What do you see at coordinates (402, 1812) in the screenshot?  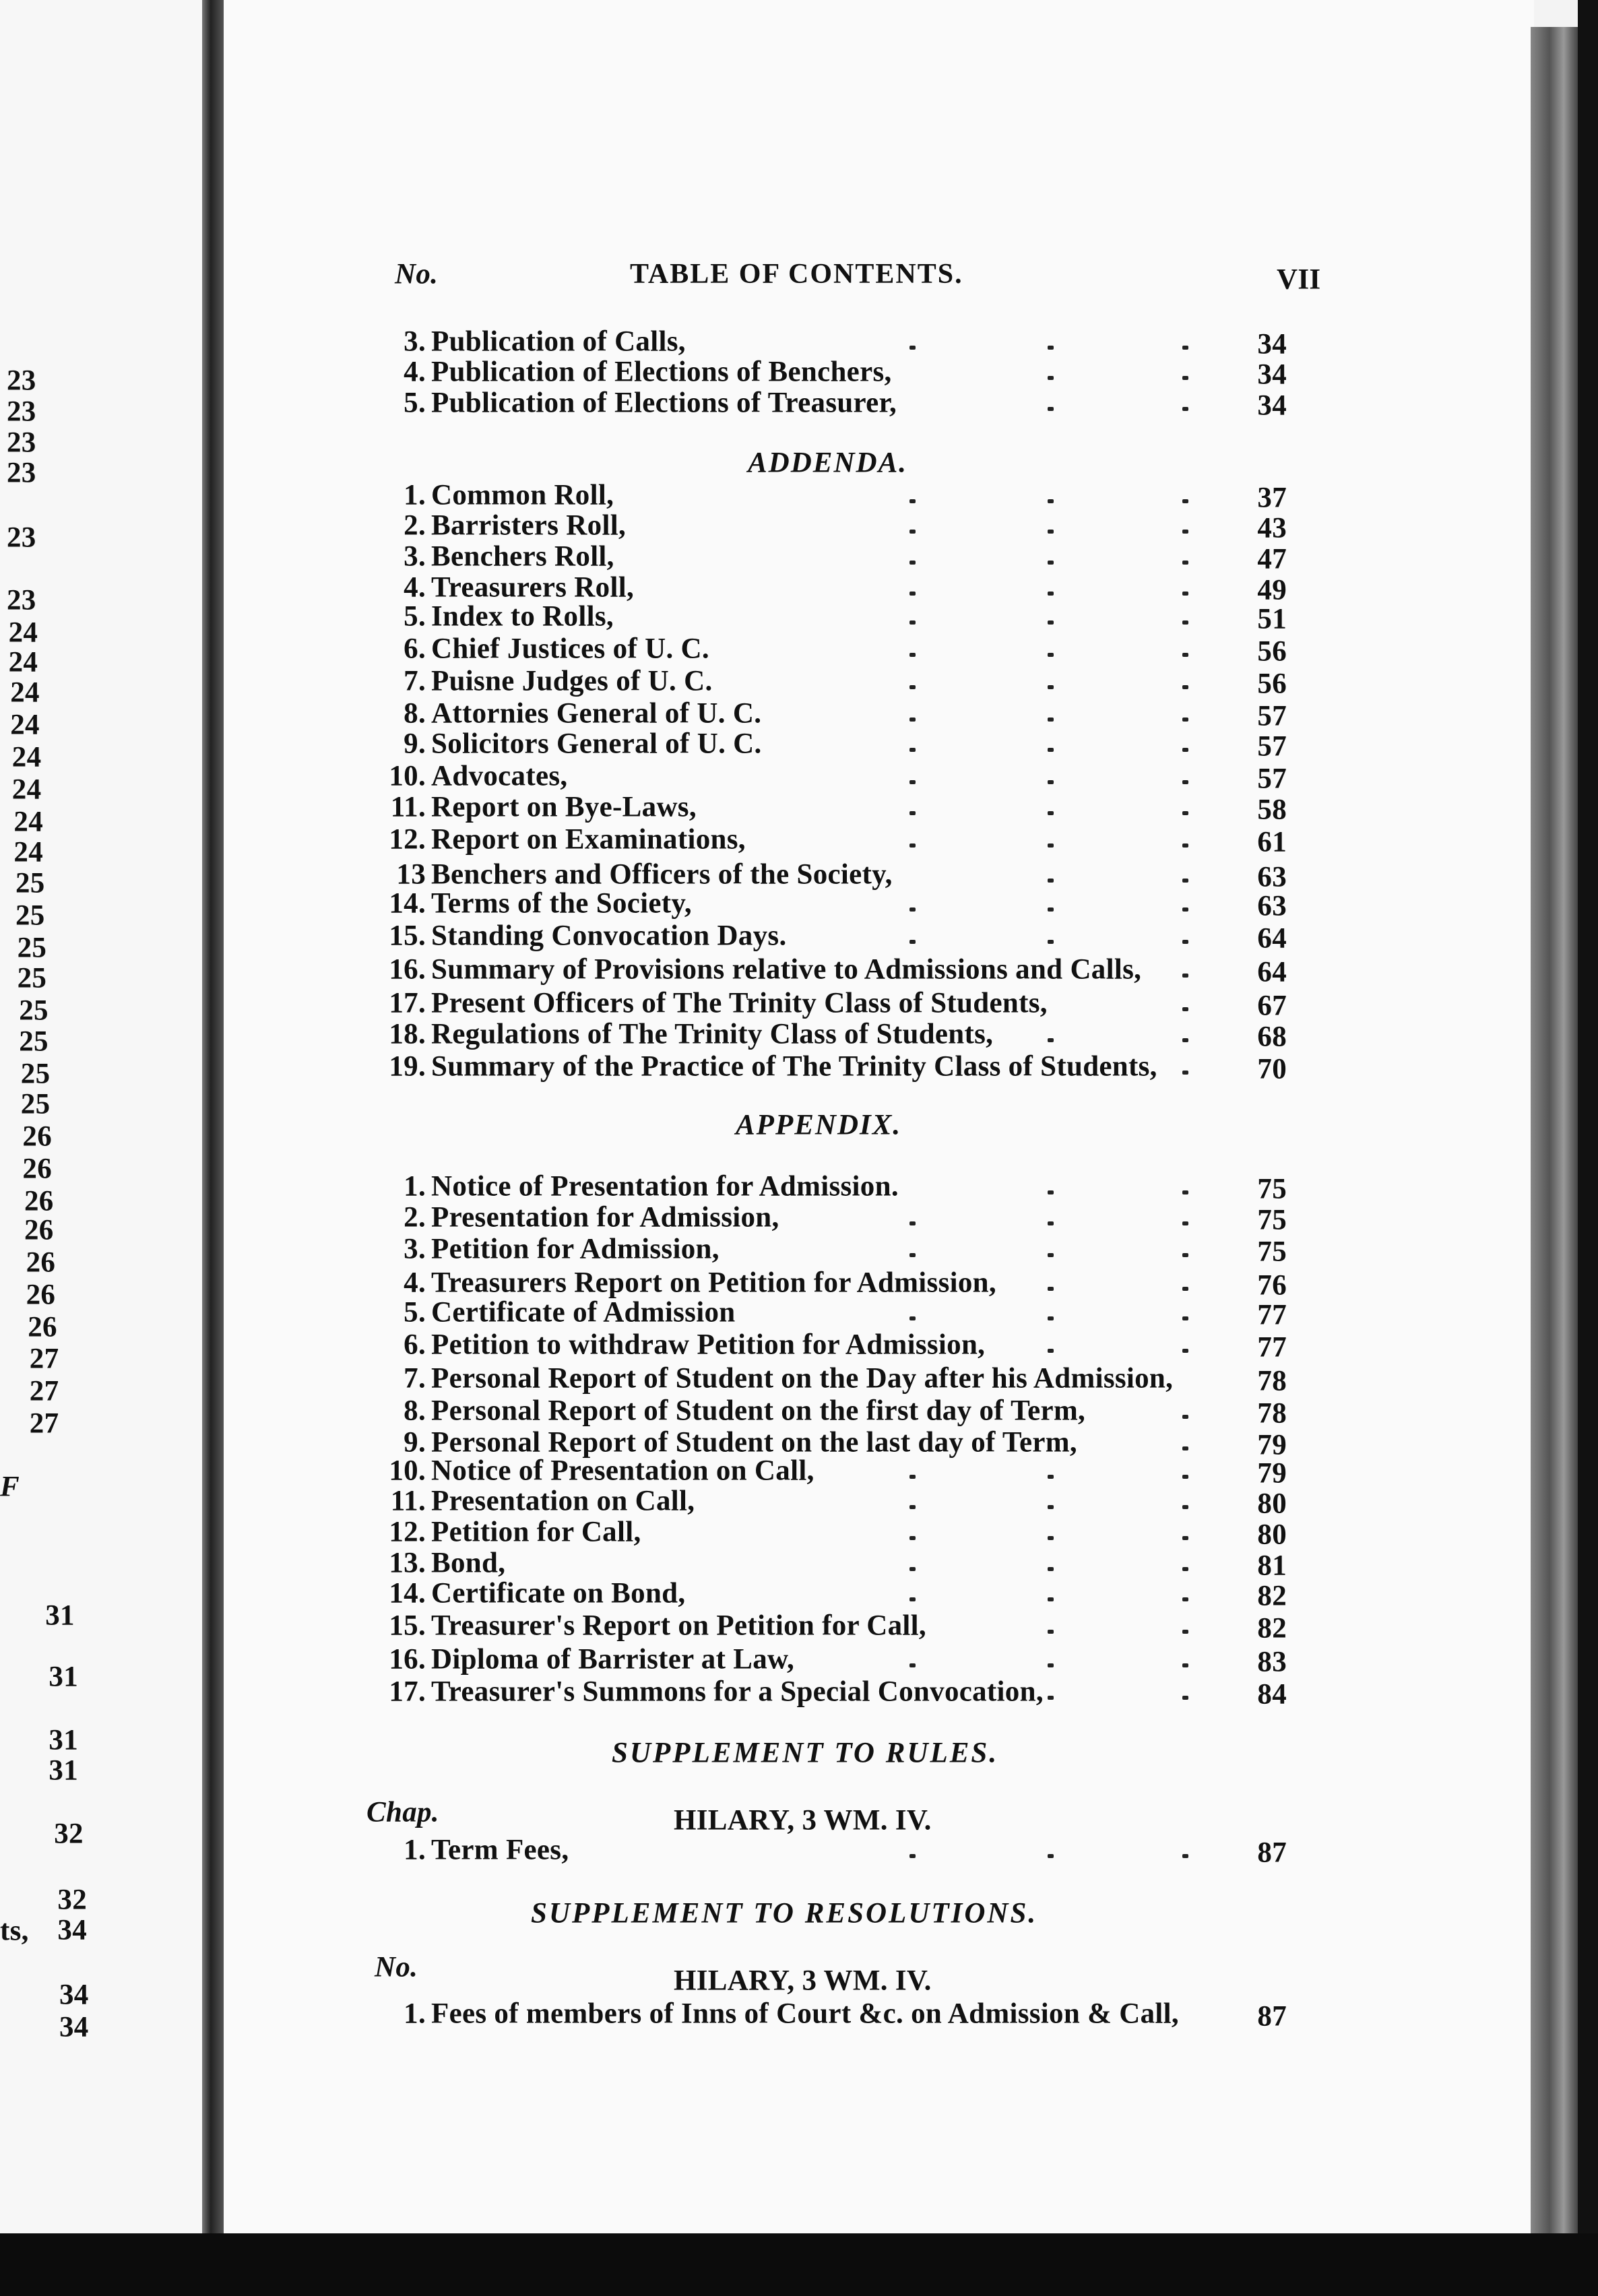 I see `chap-label: Chap.` at bounding box center [402, 1812].